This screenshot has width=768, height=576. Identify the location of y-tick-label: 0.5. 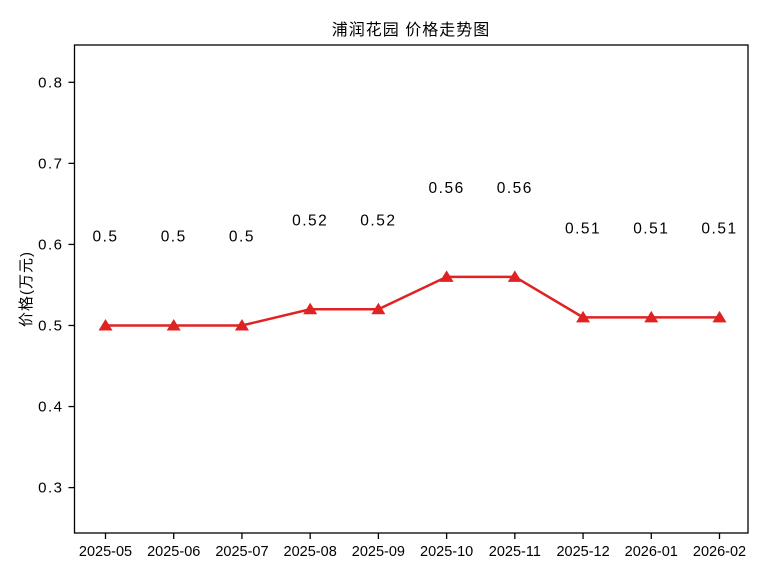
(50, 325).